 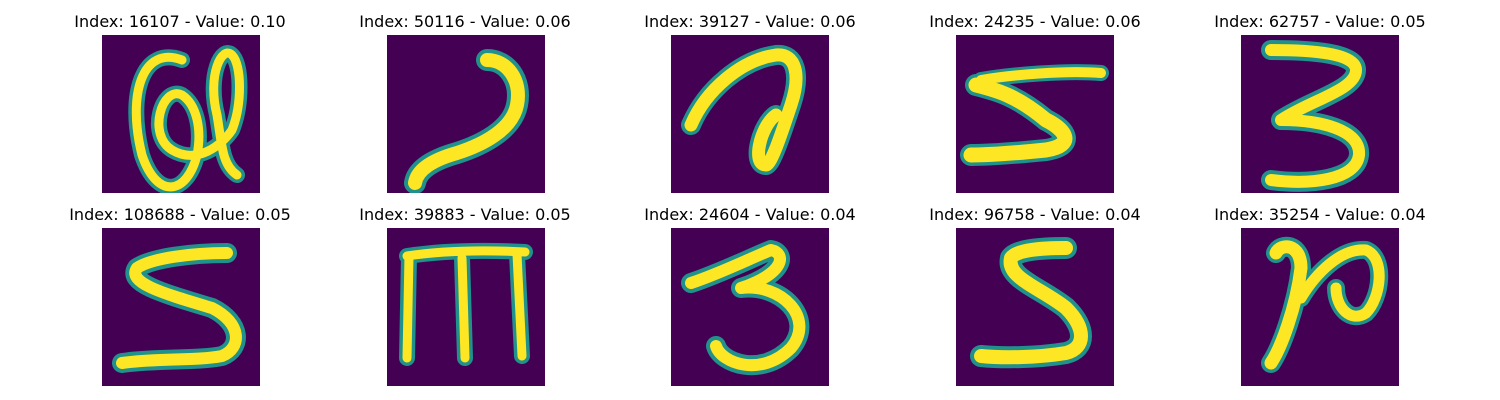 I want to click on panel-title-3: Index: 39127 - Value: 0.06, so click(x=750, y=21).